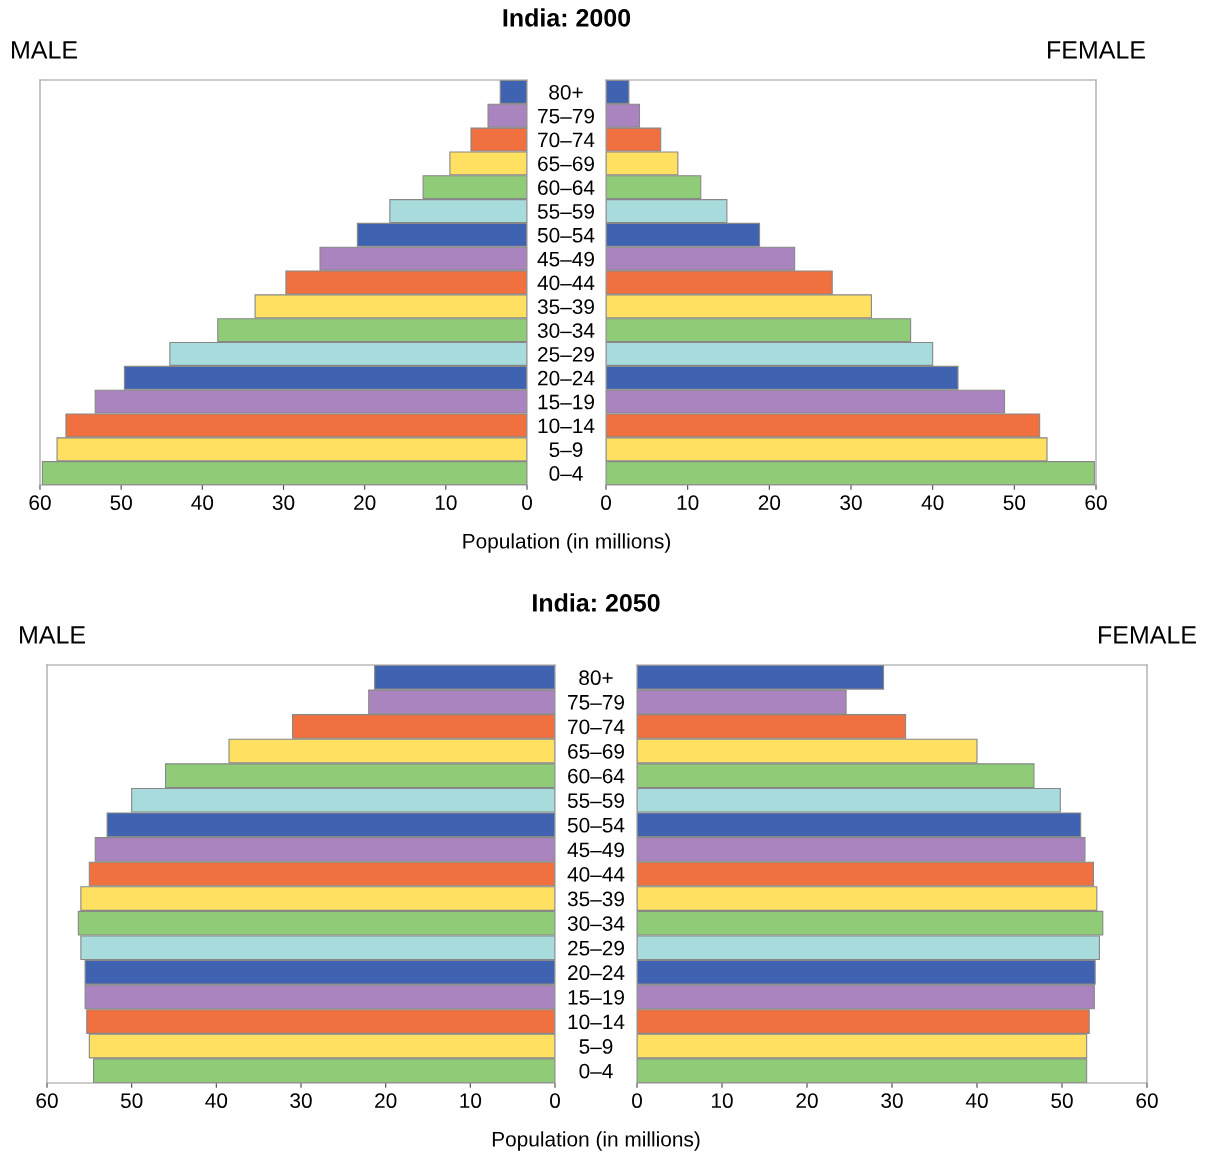  Describe the element at coordinates (596, 602) in the screenshot. I see `text: India: 2050` at that location.